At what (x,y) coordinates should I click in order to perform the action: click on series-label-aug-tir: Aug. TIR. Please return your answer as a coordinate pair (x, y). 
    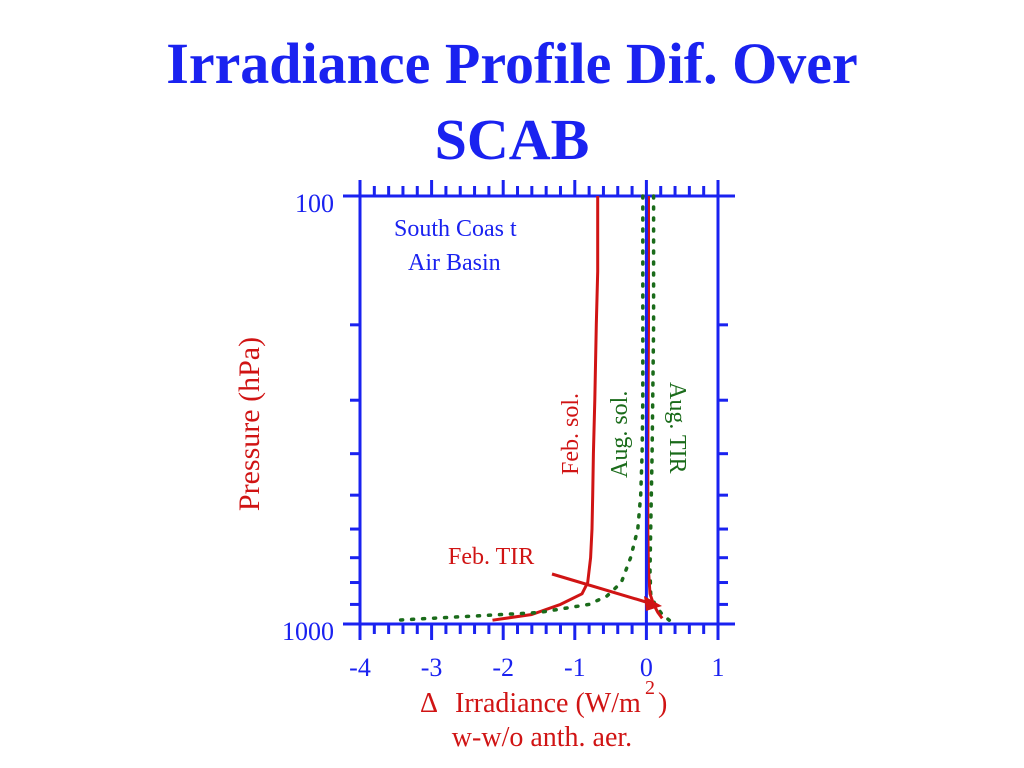
    Looking at the image, I should click on (677, 428).